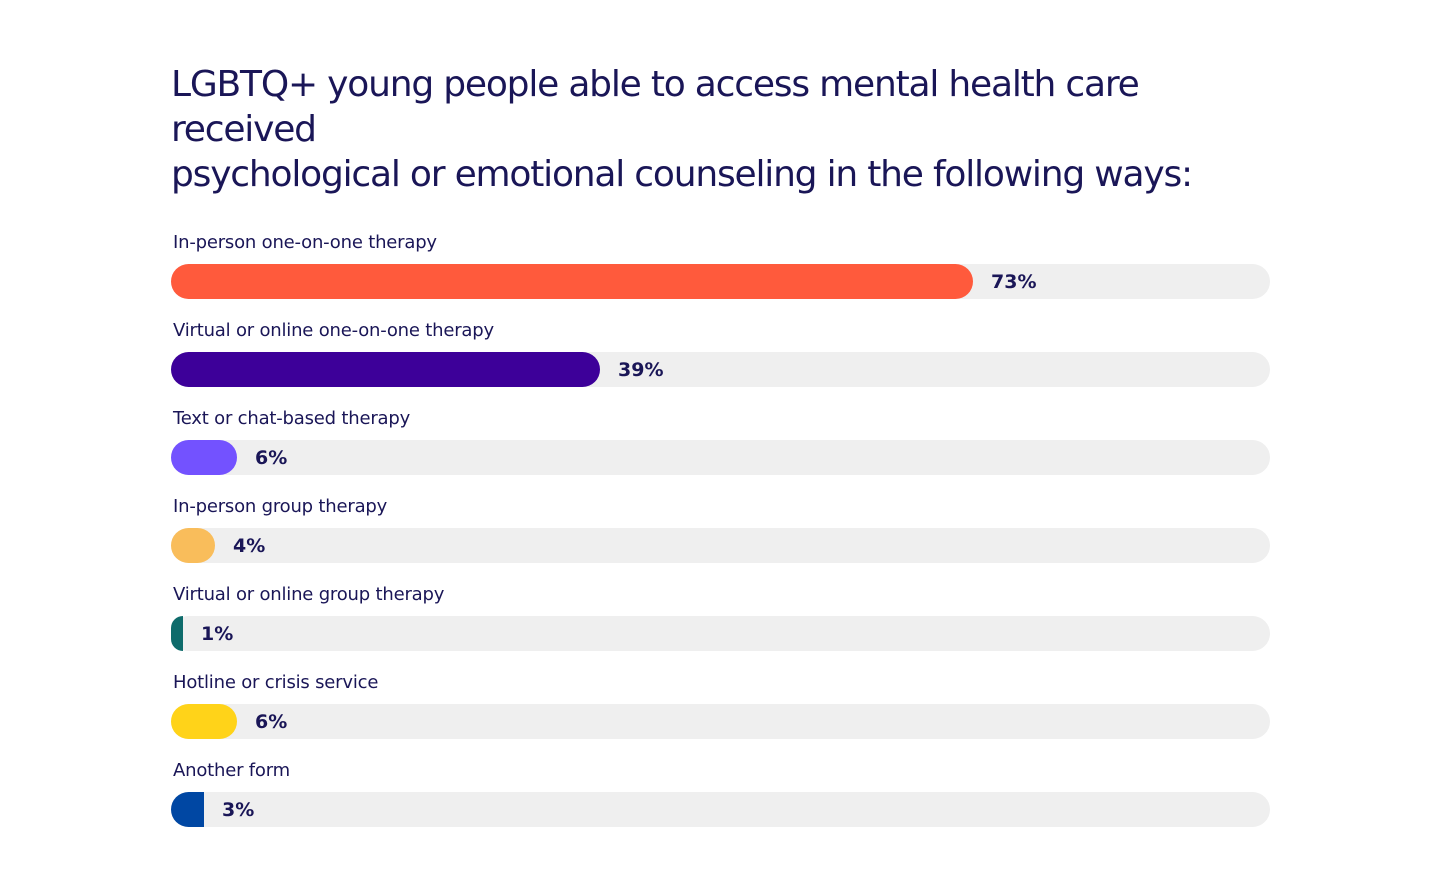 This screenshot has height=874, width=1440. Describe the element at coordinates (217, 634) in the screenshot. I see `bar-value-label: 1%` at that location.